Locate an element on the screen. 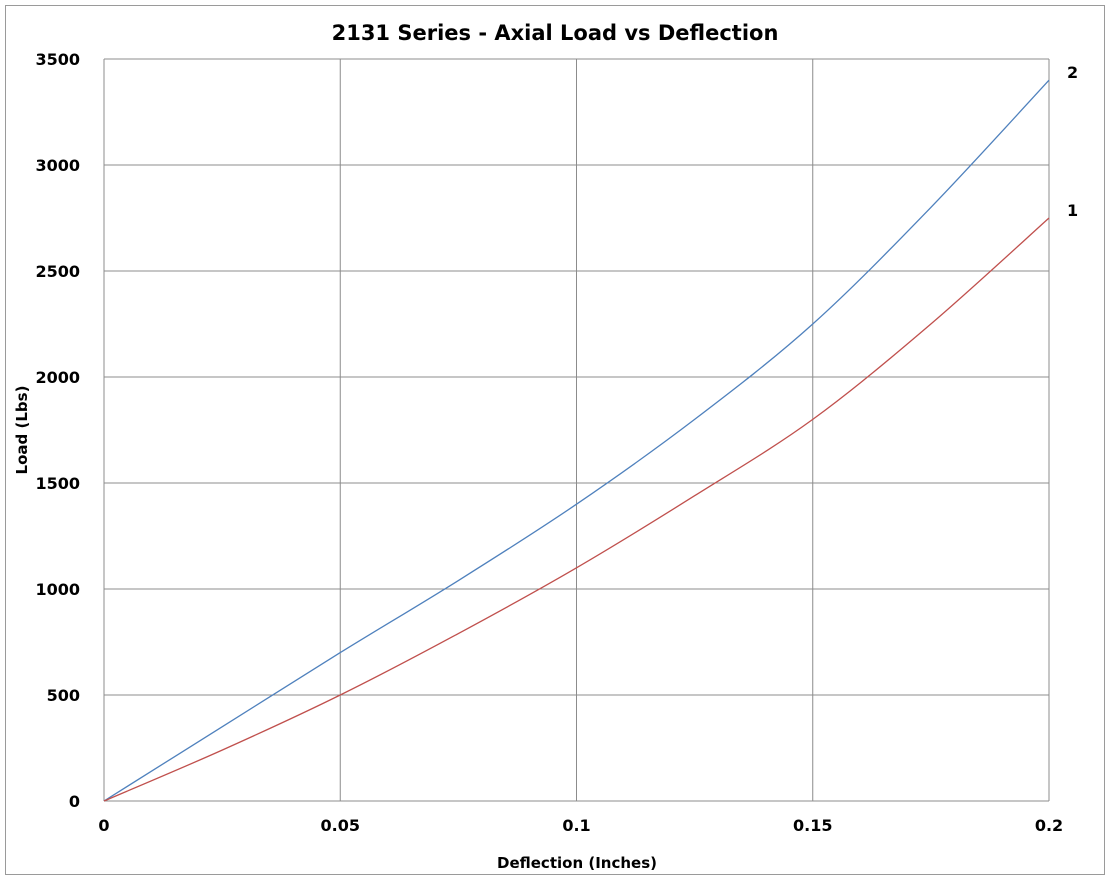 This screenshot has height=880, width=1112. x-tick-label: 0.15 is located at coordinates (812, 825).